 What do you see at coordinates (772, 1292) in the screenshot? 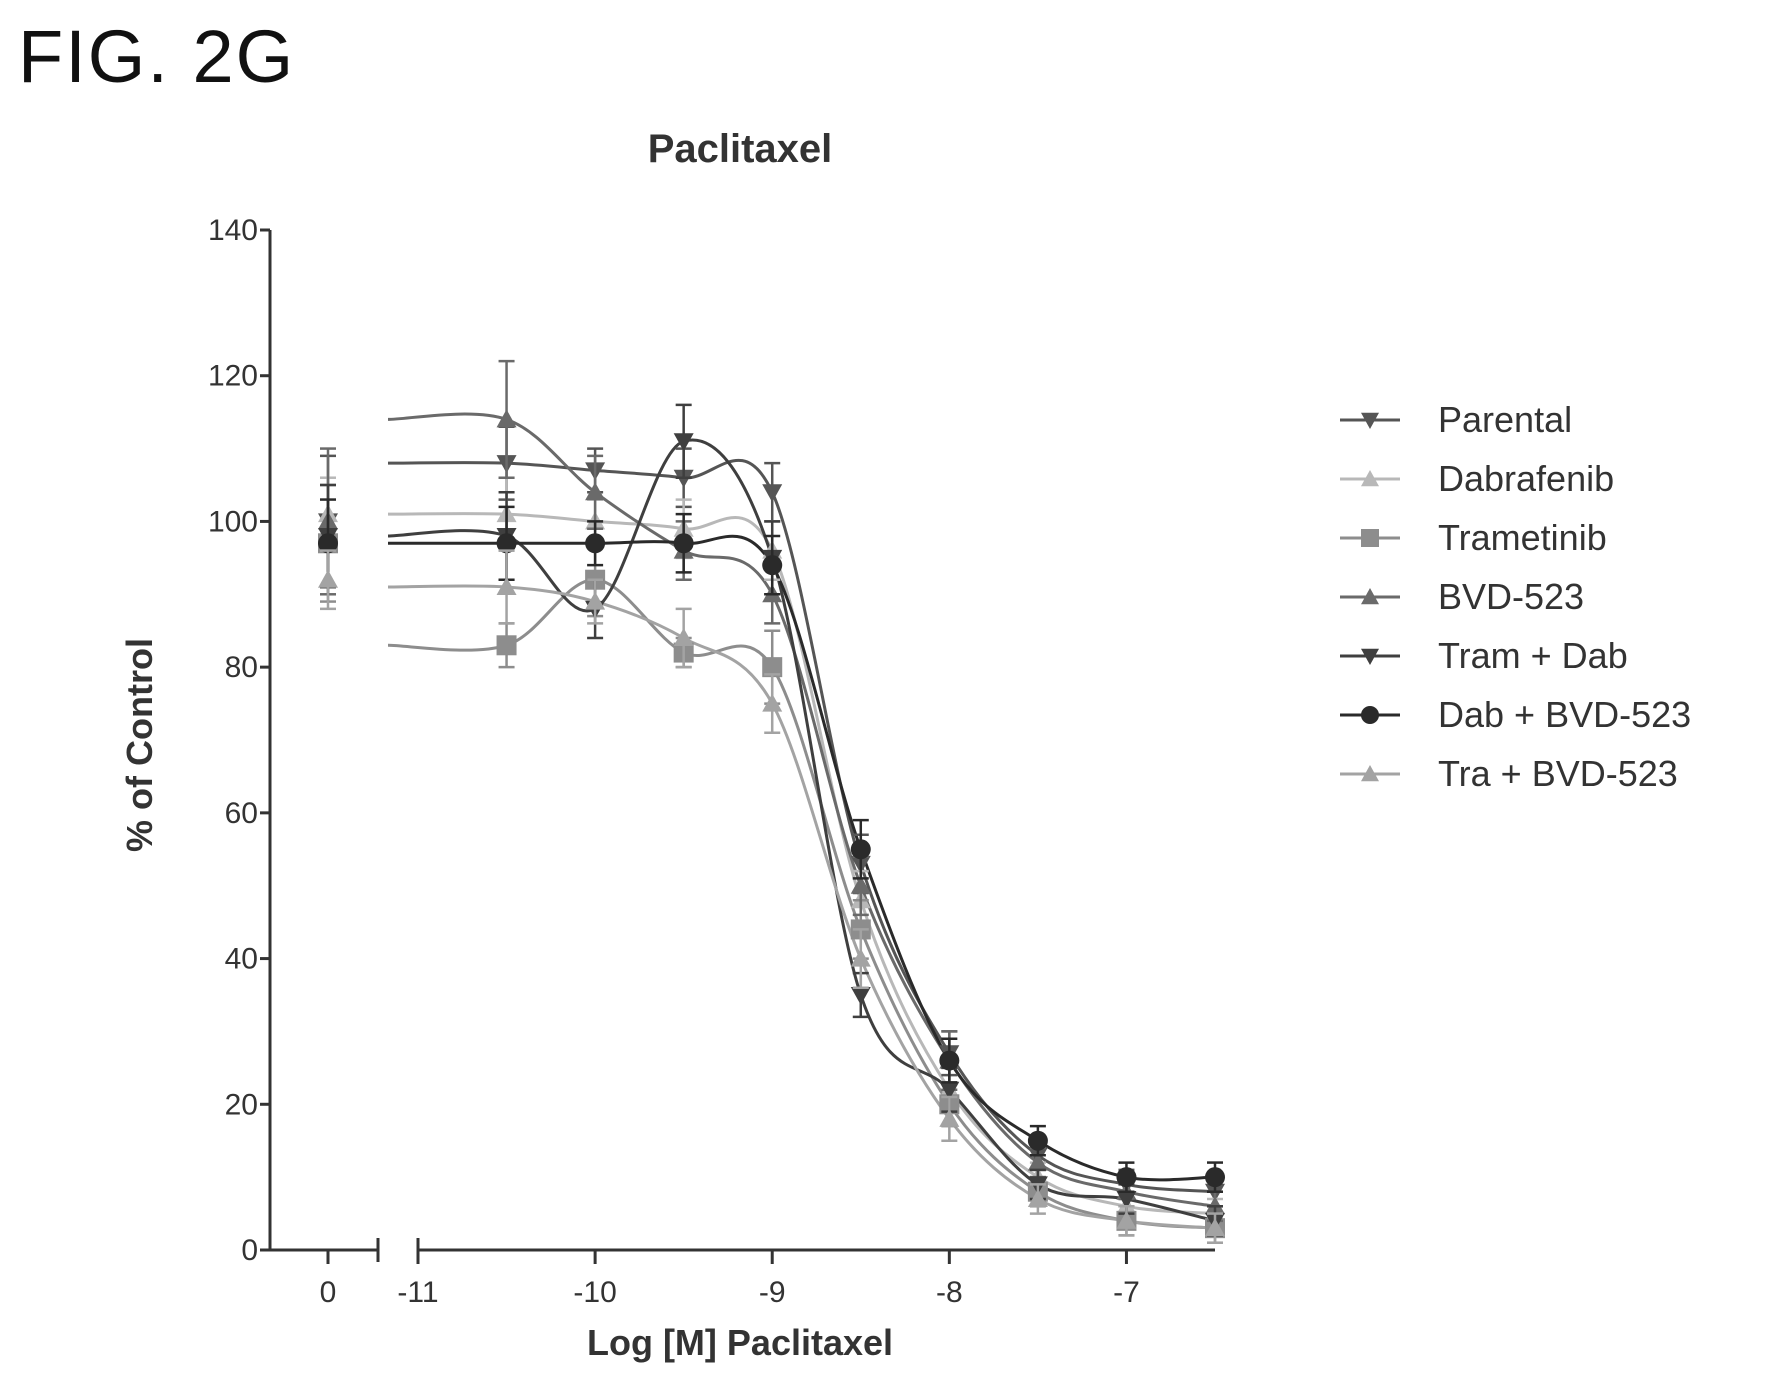
I see `x-tick-label: -9` at bounding box center [772, 1292].